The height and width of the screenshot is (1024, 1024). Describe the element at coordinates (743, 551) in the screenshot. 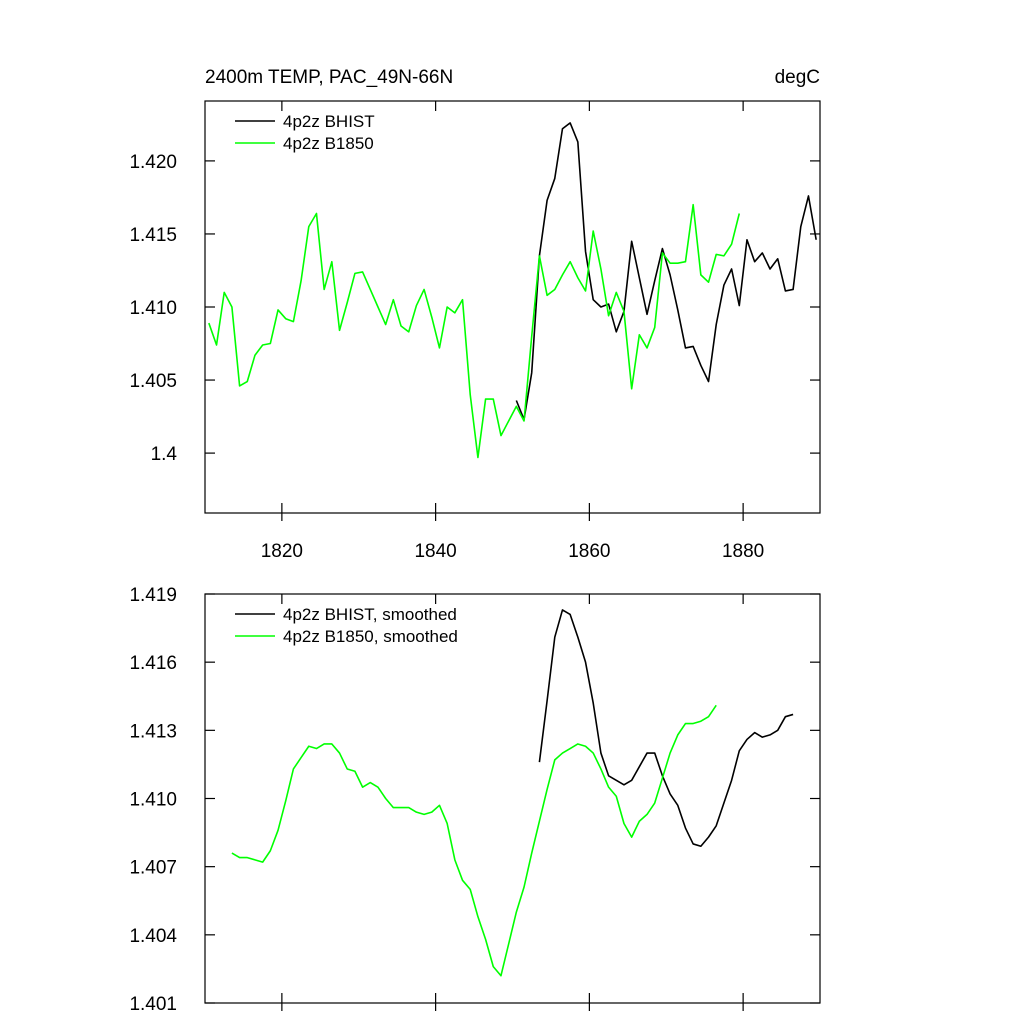

I see `x-tick-label: 1880` at that location.